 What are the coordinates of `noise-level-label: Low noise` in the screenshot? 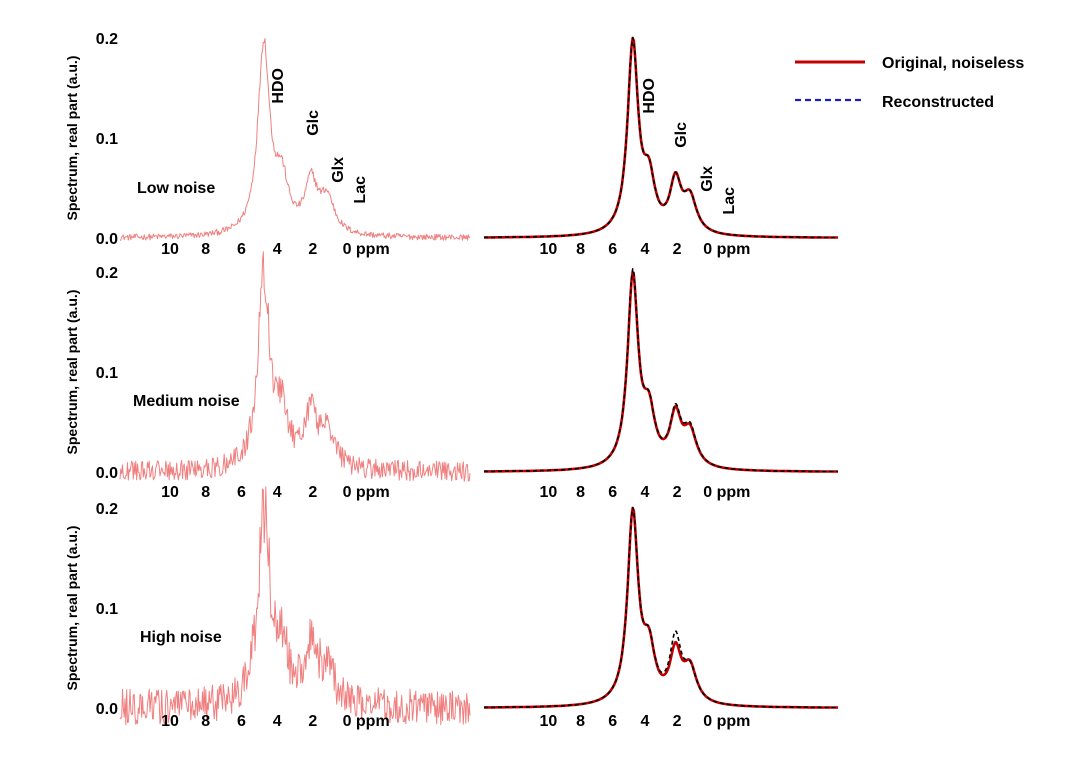 It's located at (176, 188).